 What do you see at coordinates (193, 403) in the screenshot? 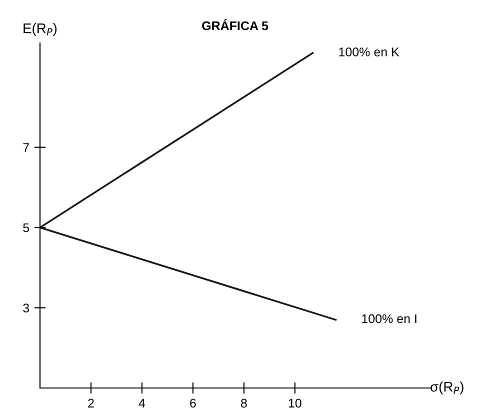
I see `x-tick-label: 6` at bounding box center [193, 403].